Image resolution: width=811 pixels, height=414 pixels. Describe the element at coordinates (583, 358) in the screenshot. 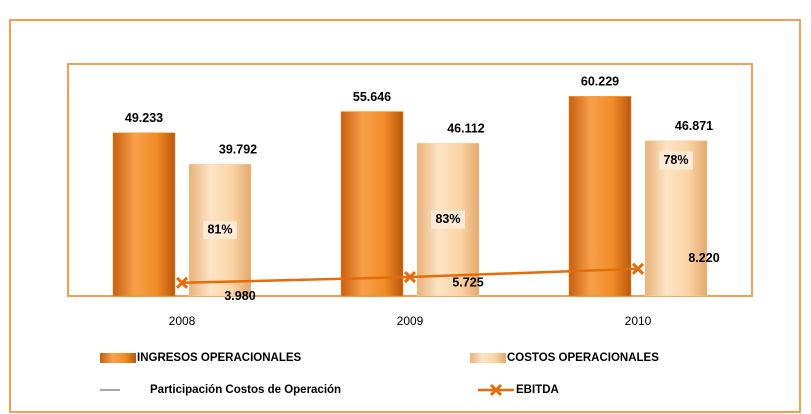

I see `legend-label: COSTOS OPERACIONALES` at that location.